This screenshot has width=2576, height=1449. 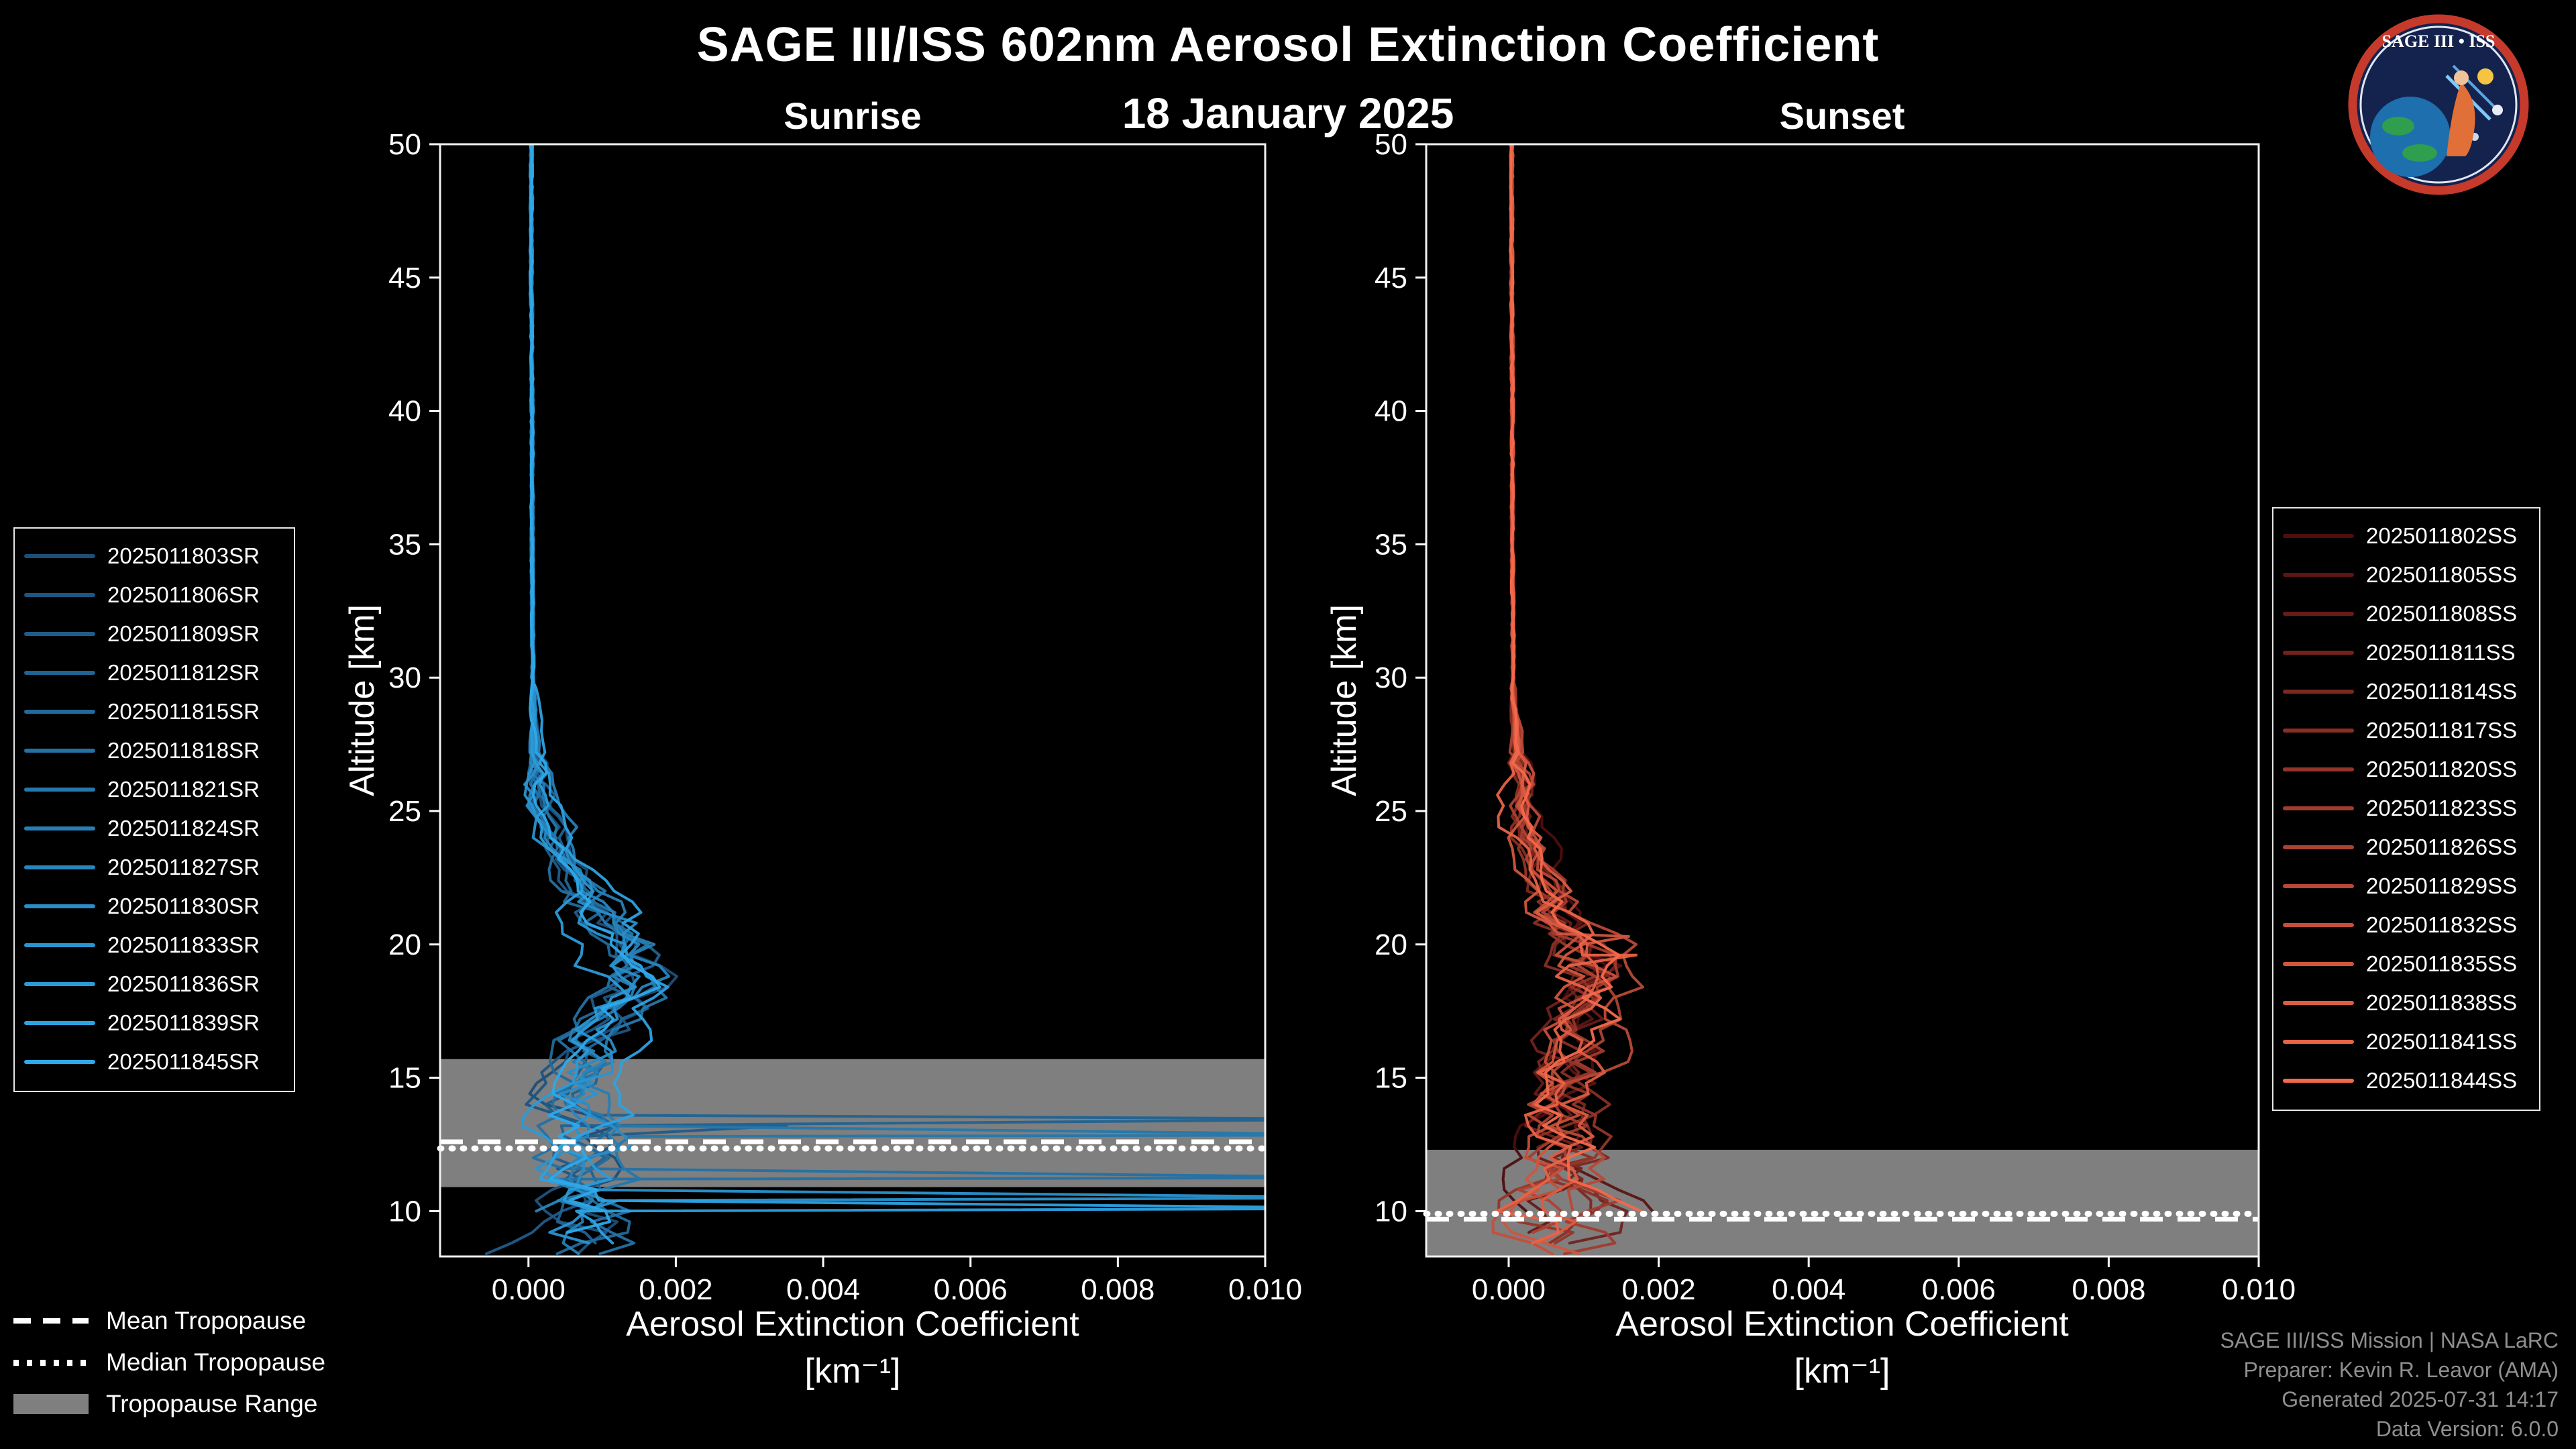 I want to click on y-tick-label: 25, so click(x=404, y=811).